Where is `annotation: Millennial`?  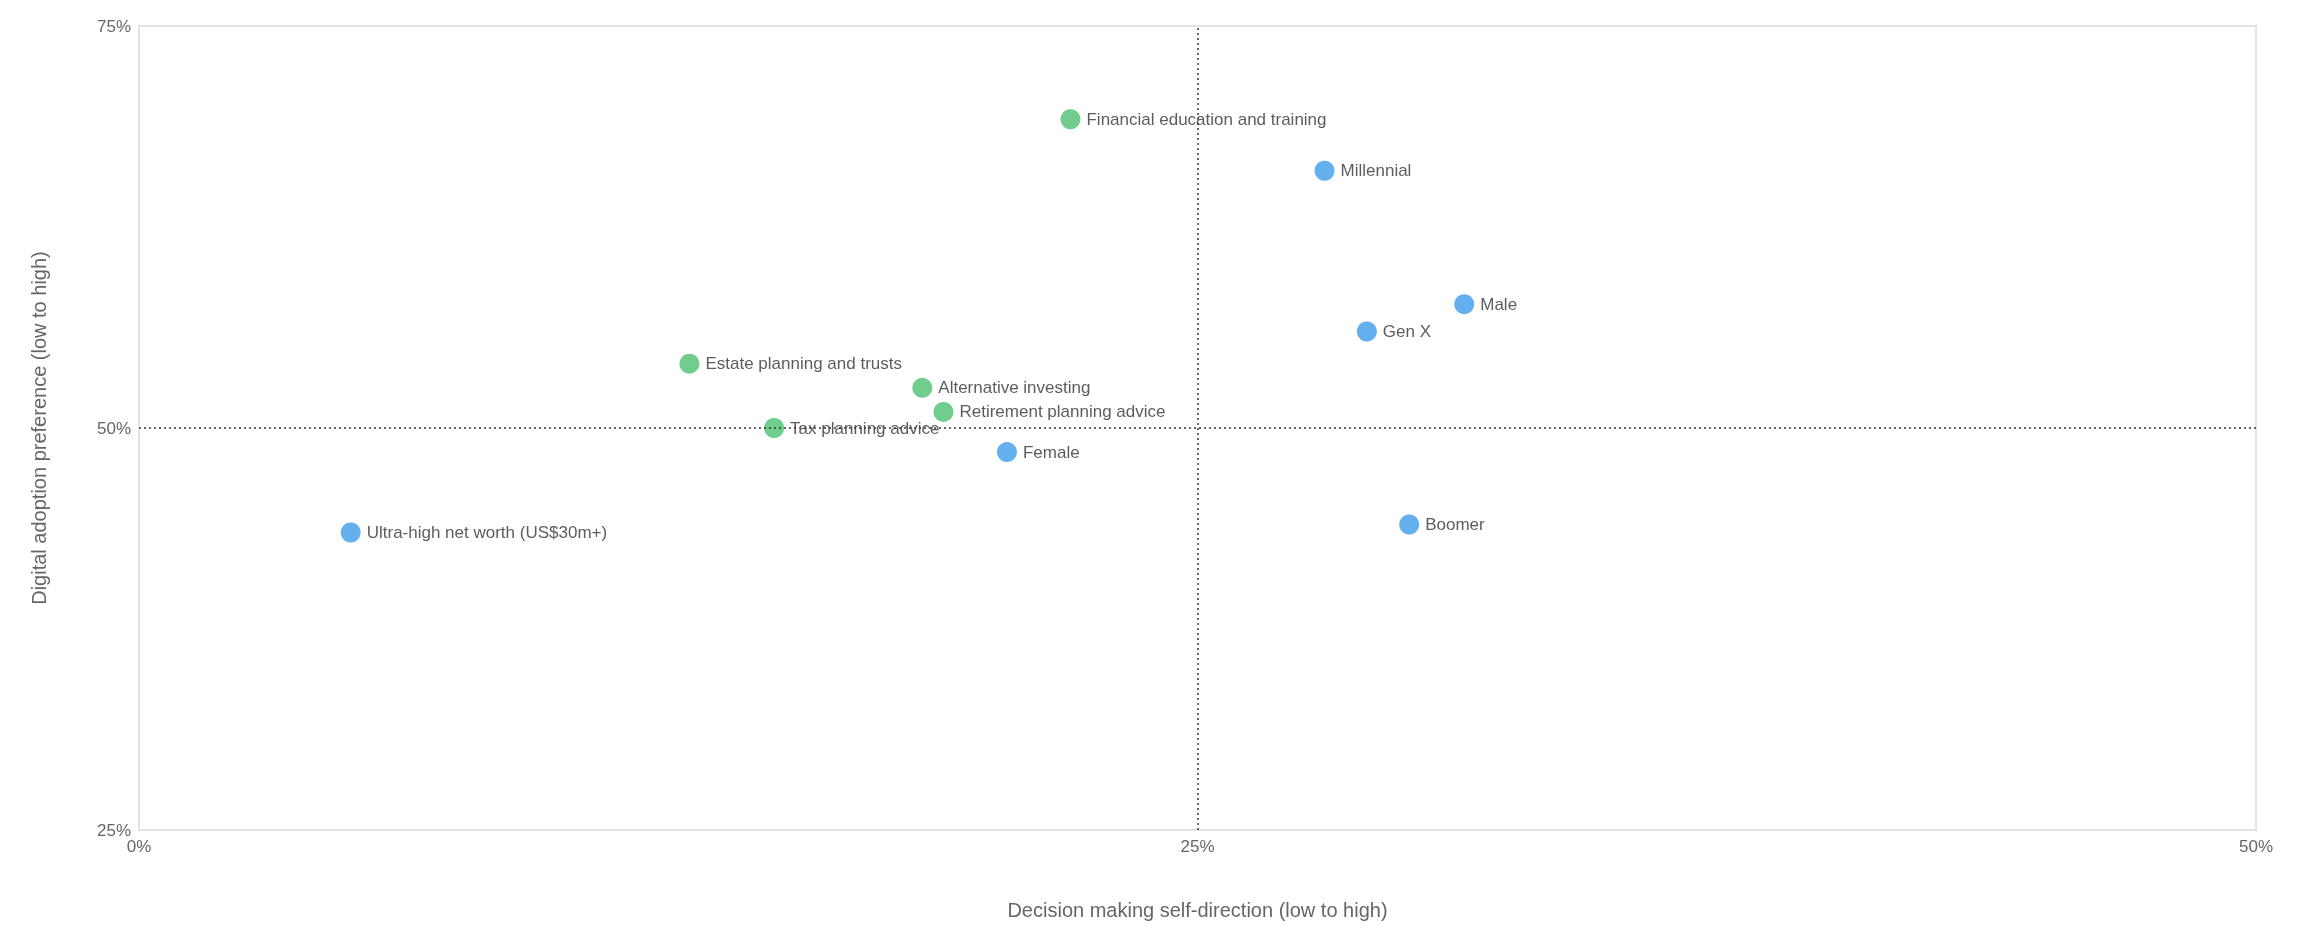
annotation: Millennial is located at coordinates (1376, 171).